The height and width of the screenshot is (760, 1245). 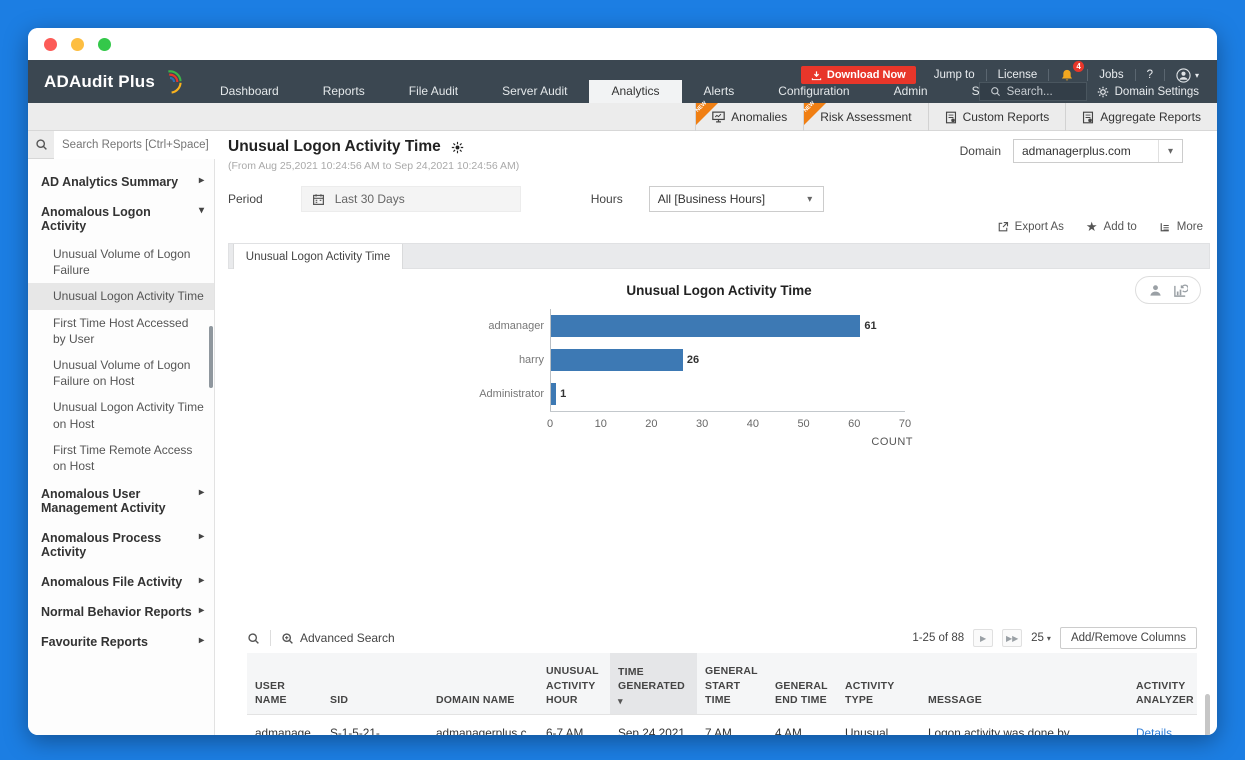 I want to click on window-titlebar, so click(x=622, y=44).